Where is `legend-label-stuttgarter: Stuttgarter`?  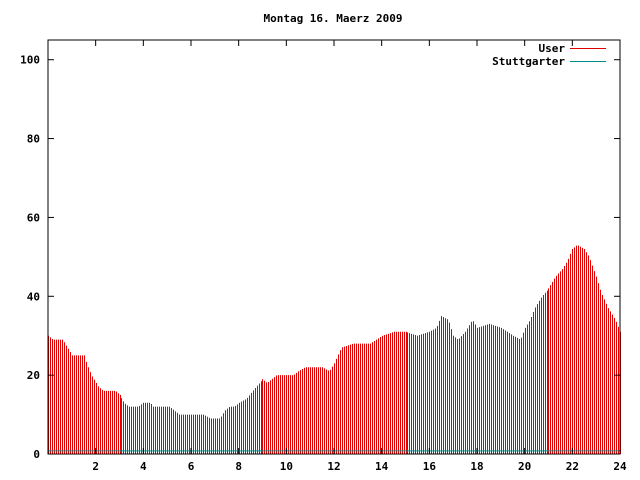
legend-label-stuttgarter: Stuttgarter is located at coordinates (528, 61).